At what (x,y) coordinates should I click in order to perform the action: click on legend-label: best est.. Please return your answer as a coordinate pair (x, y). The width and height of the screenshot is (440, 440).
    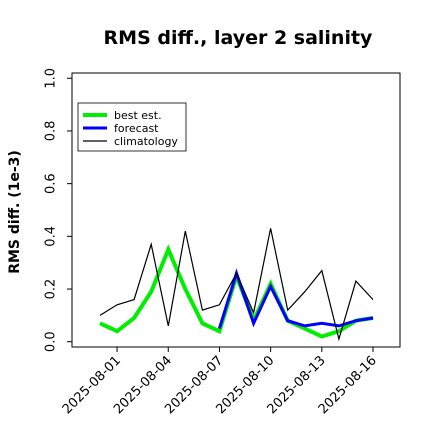
    Looking at the image, I should click on (138, 115).